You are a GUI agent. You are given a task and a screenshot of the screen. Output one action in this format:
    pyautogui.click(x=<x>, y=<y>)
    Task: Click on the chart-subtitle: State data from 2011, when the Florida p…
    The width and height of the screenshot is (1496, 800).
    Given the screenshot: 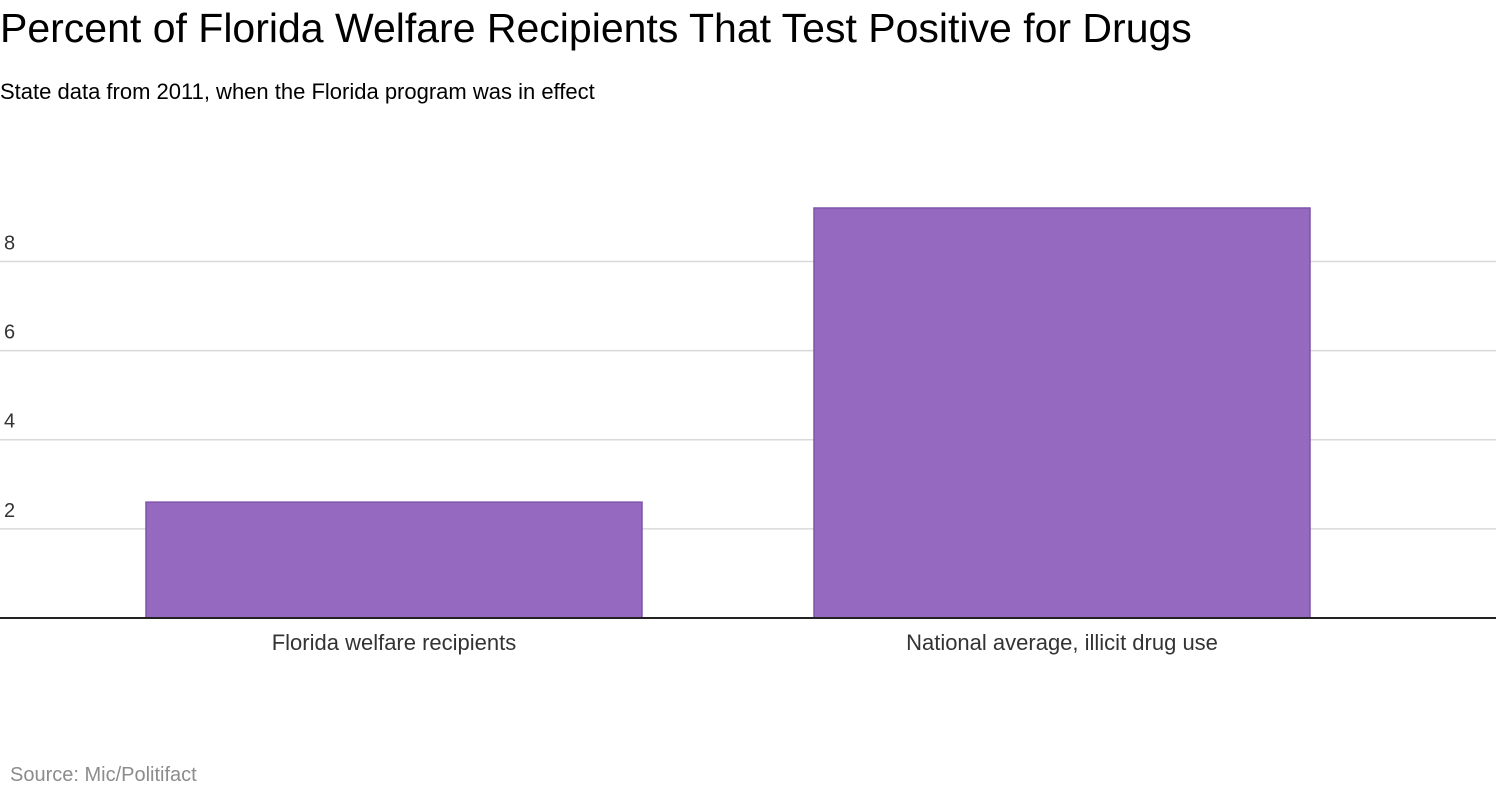 What is the action you would take?
    pyautogui.click(x=297, y=91)
    